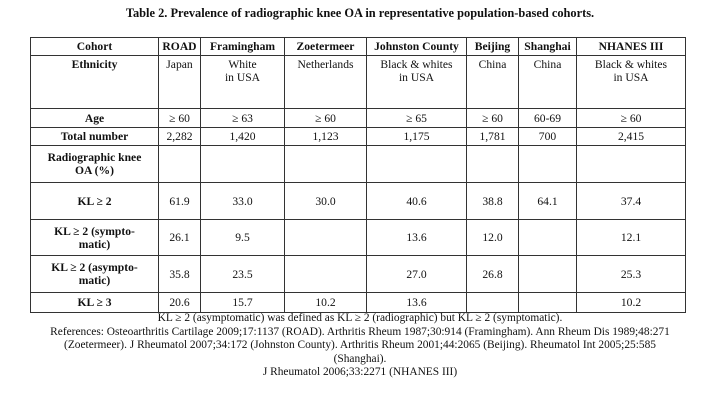 This screenshot has height=400, width=720. I want to click on table-cell: ≥ 65, so click(416, 118).